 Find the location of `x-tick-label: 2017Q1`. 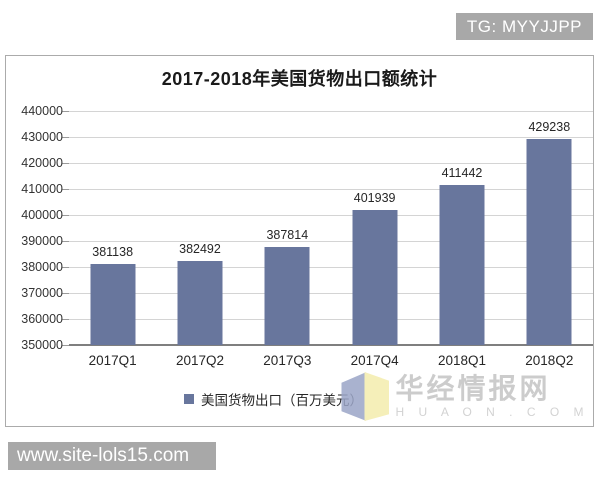

x-tick-label: 2017Q1 is located at coordinates (112, 360).